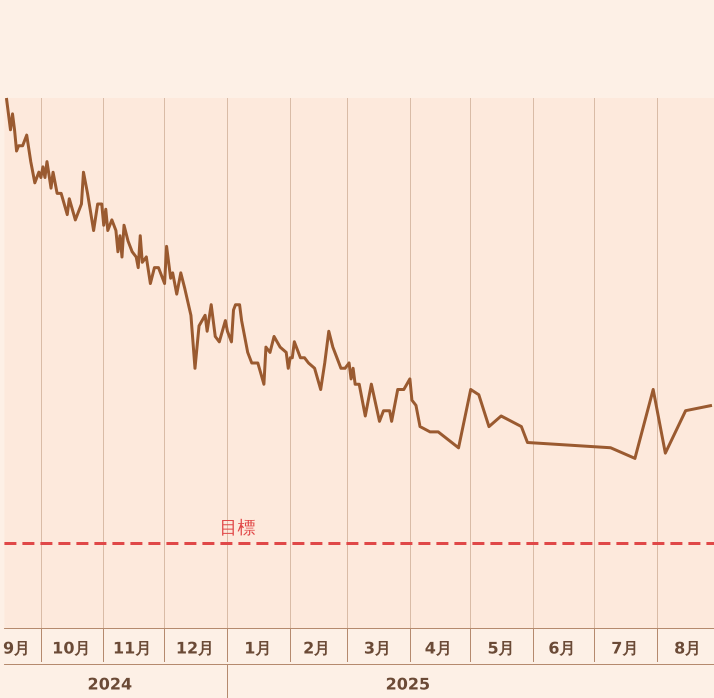 This screenshot has width=714, height=698. I want to click on x-tick-label: 1月, so click(258, 648).